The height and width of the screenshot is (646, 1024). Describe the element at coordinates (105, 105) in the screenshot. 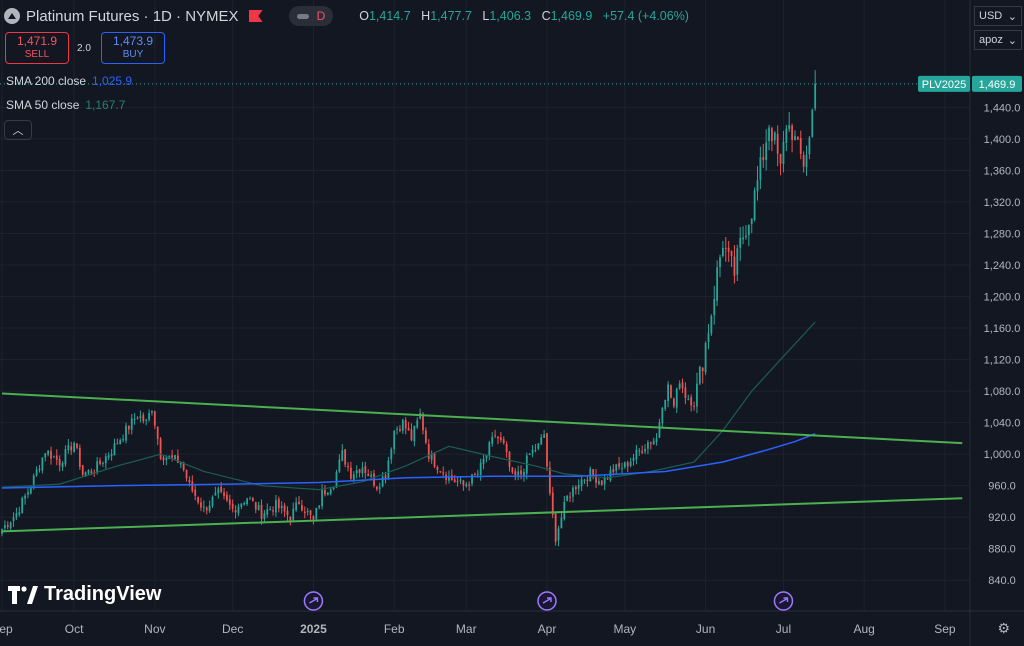

I see `sma50-value: 1,167.7` at that location.